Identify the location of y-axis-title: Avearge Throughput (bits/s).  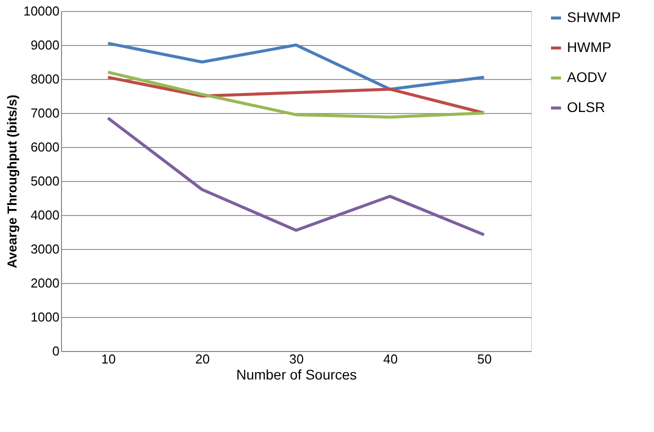
(12, 181).